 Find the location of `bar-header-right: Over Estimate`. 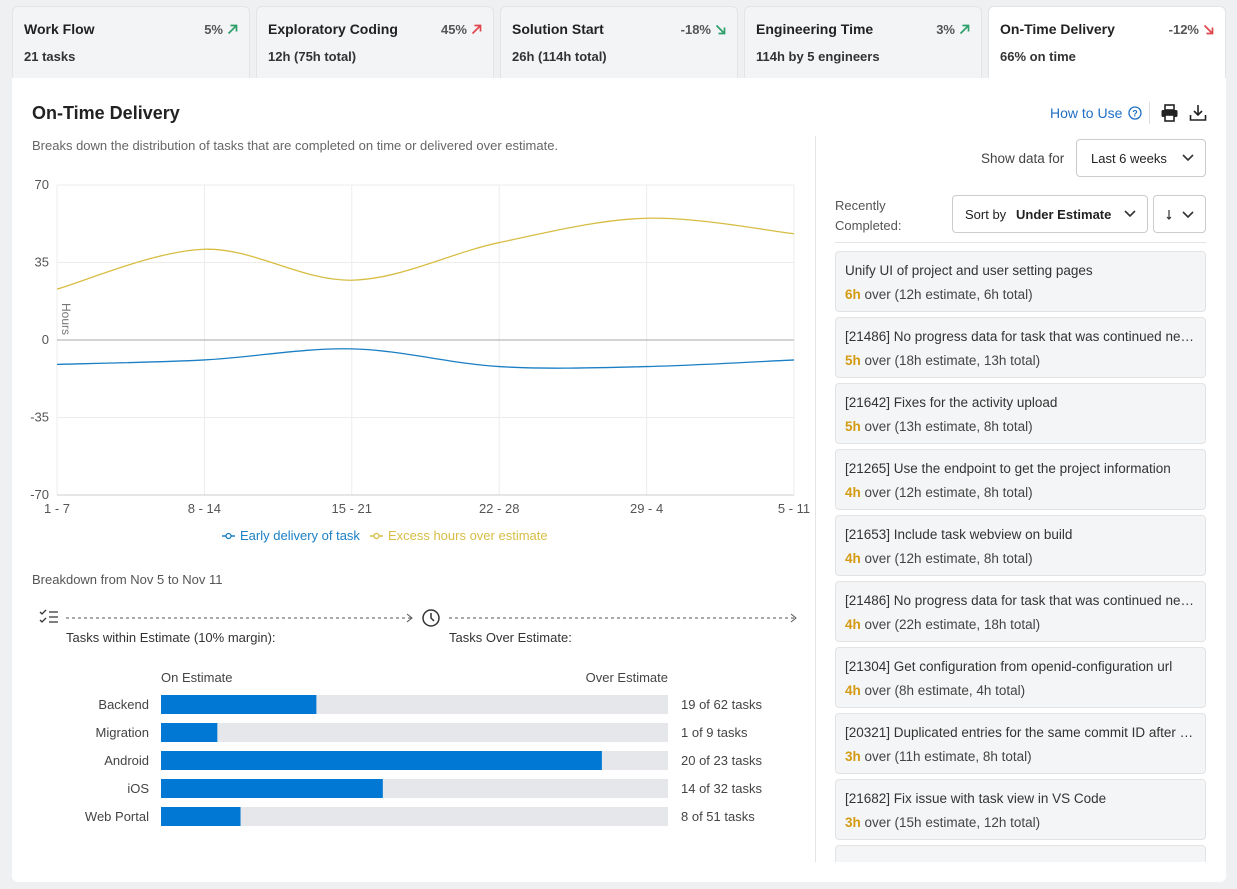

bar-header-right: Over Estimate is located at coordinates (627, 677).